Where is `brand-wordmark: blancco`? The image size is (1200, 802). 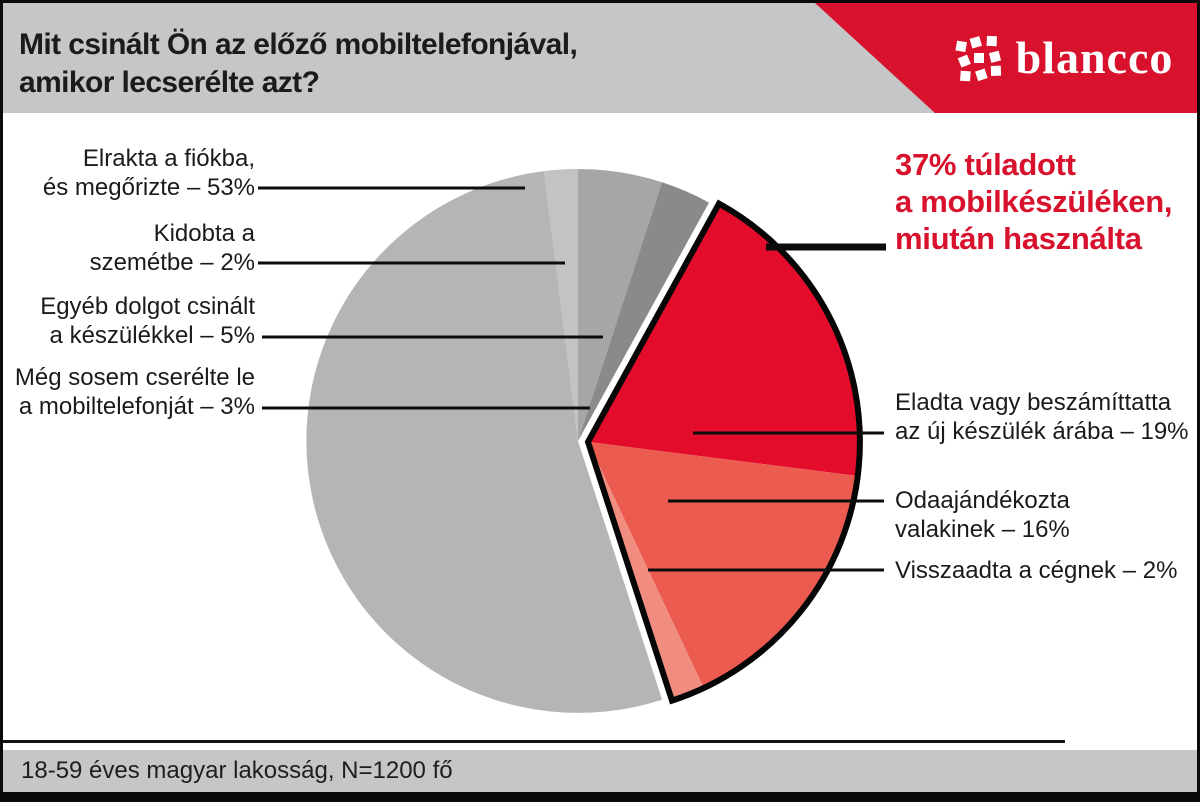 brand-wordmark: blancco is located at coordinates (1094, 57).